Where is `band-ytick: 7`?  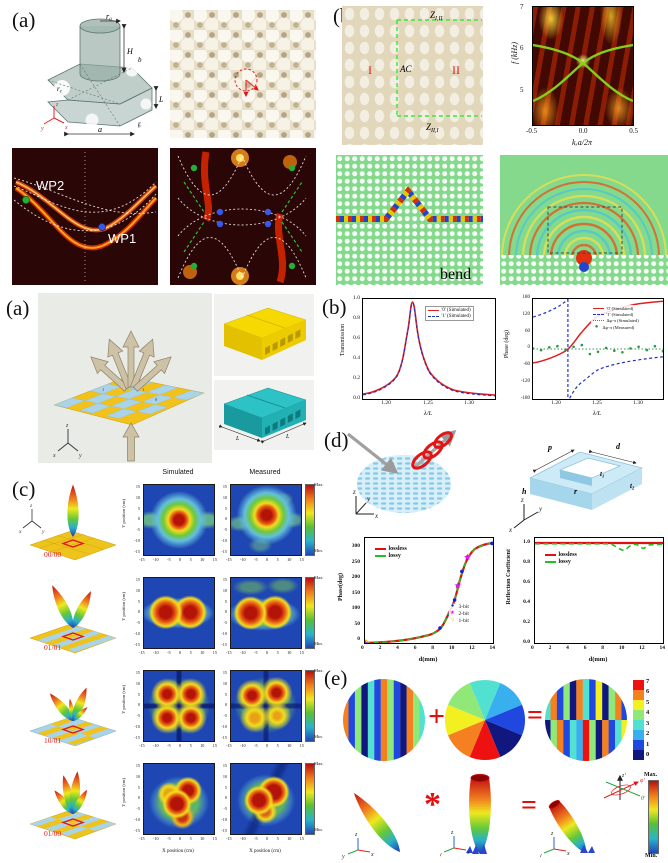 band-ytick: 7 is located at coordinates (522, 7).